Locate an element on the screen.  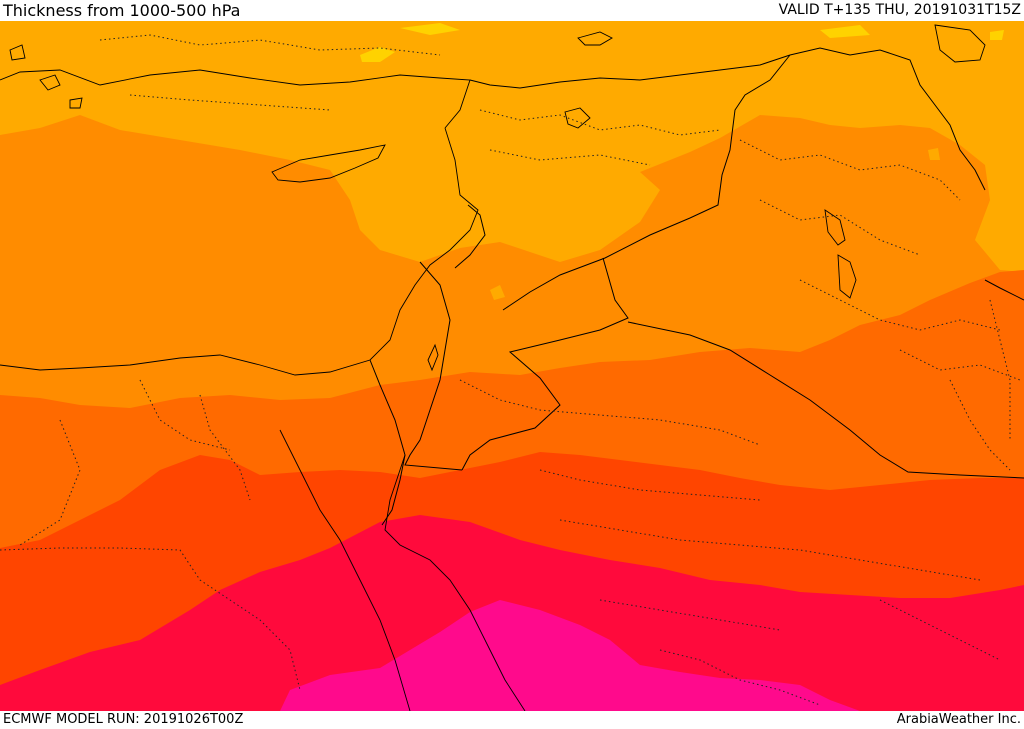
border-kuwait is located at coordinates (1004, 290).